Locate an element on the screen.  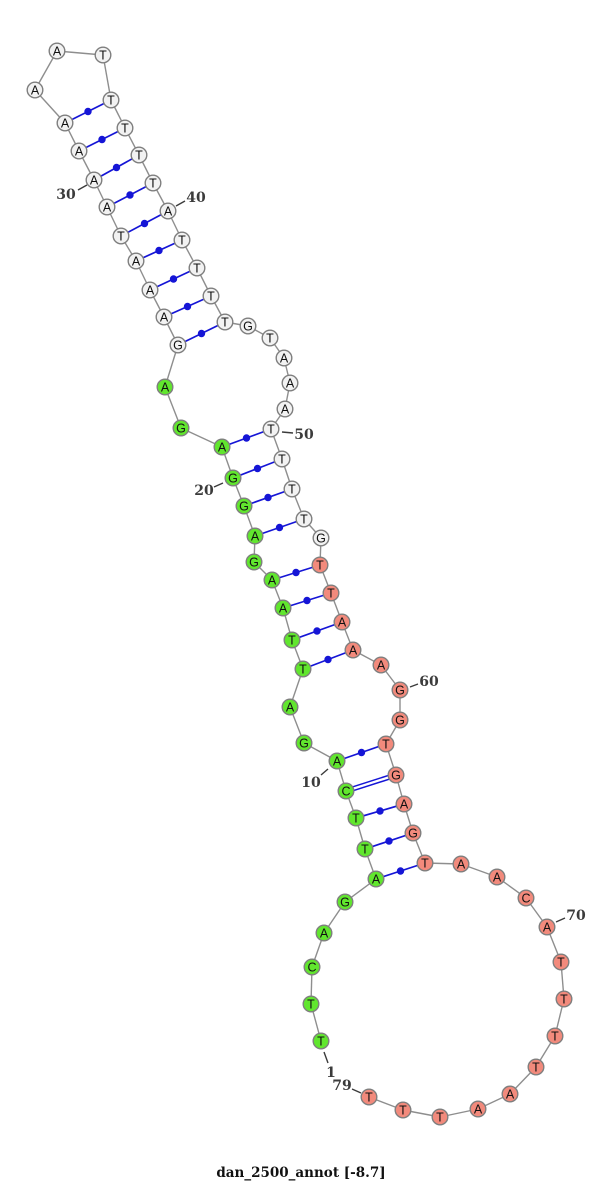
nucleotide-circle-T55 is located at coordinates (320, 565).